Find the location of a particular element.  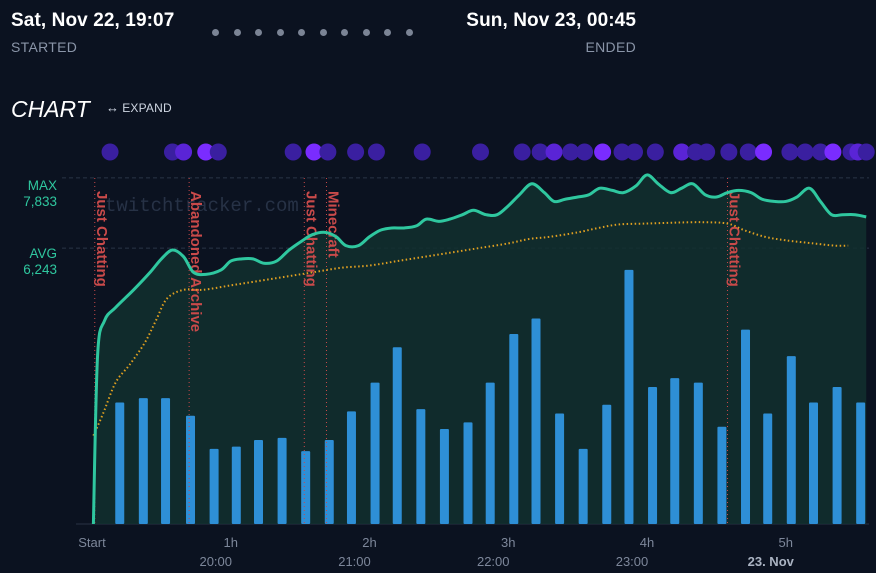

x-tick-sublabel: 23:00 is located at coordinates (632, 561).